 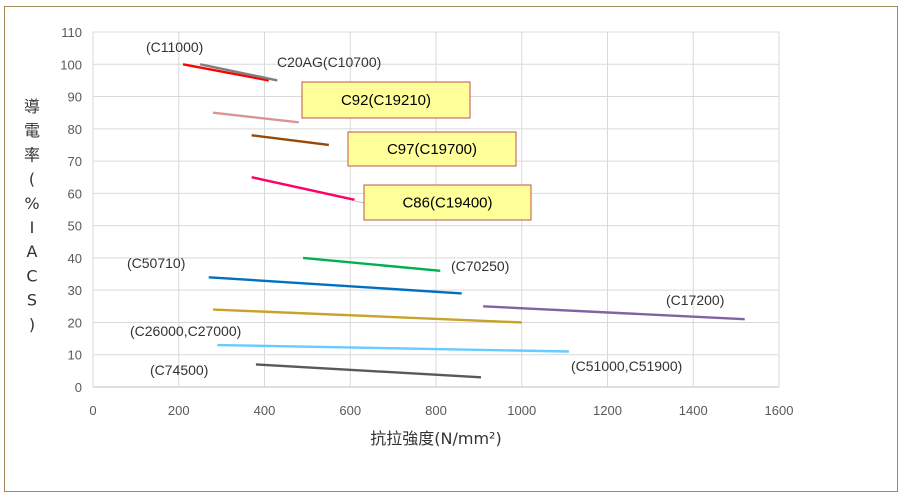 What do you see at coordinates (265, 410) in the screenshot?
I see `x-tick-label: 400` at bounding box center [265, 410].